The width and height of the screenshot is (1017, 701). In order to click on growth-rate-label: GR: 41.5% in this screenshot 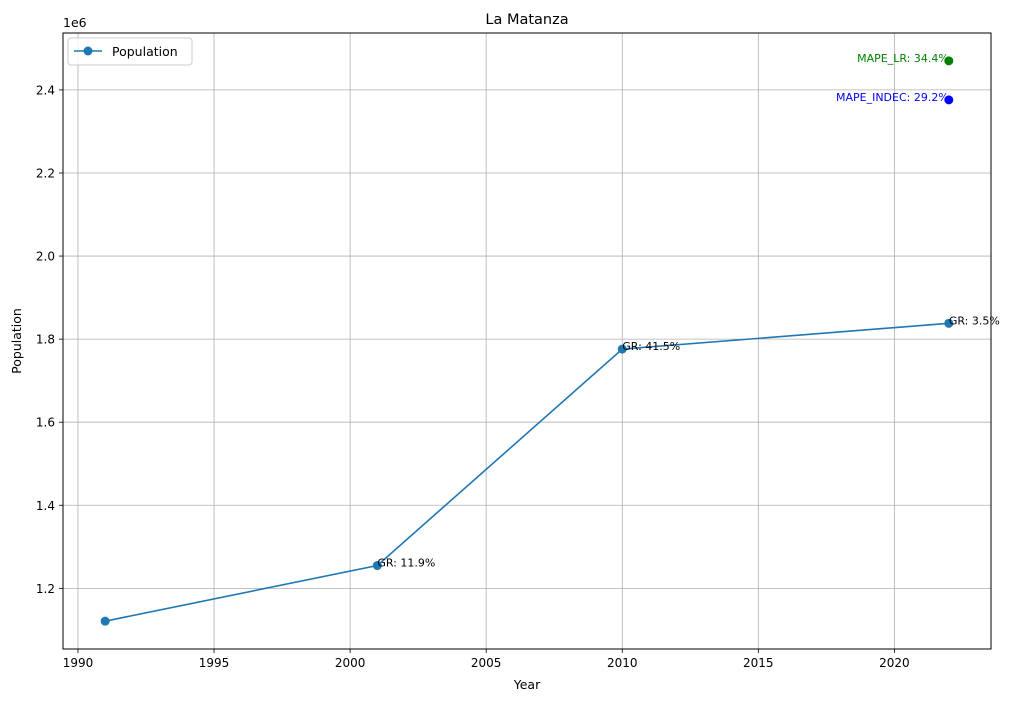, I will do `click(651, 346)`.